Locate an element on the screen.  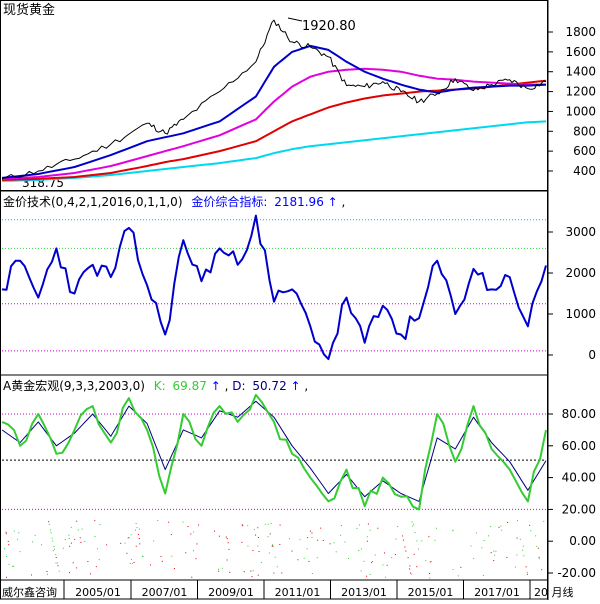
high-annotation: 1920.80 is located at coordinates (329, 26).